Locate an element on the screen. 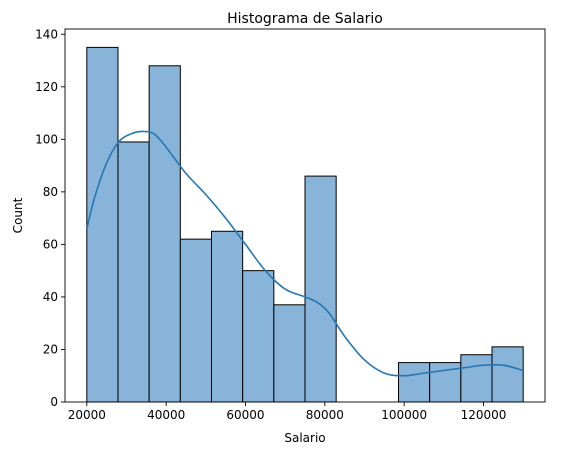  y-tick-label: 80 is located at coordinates (50, 192).